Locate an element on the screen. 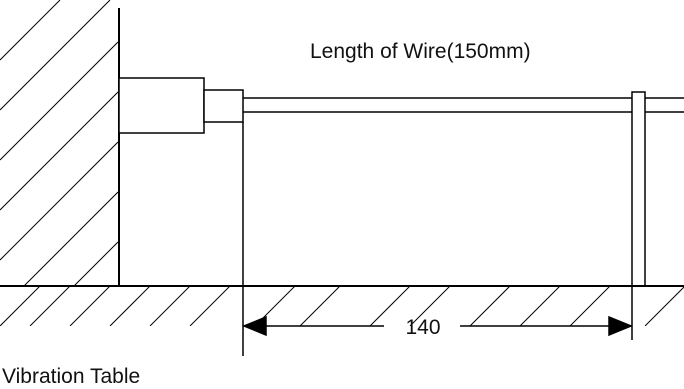 The height and width of the screenshot is (389, 684). dimension-label: 140 is located at coordinates (422, 327).